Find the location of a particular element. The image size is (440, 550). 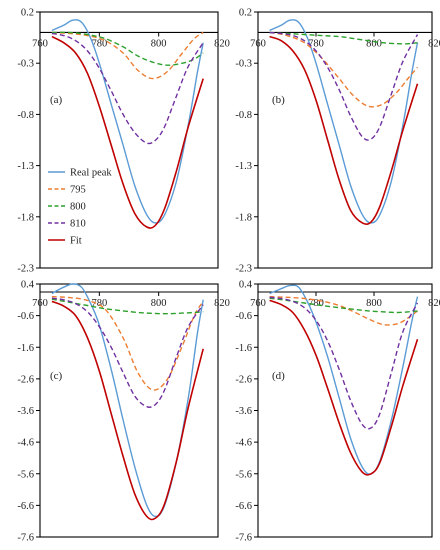

legend-label: Fit is located at coordinates (76, 241).